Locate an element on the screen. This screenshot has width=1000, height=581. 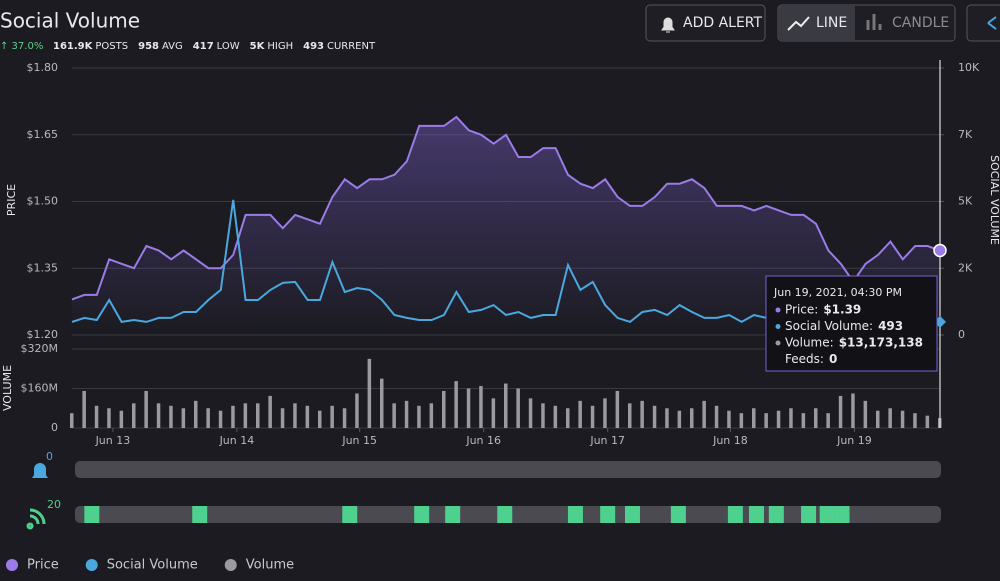
tooltip-label: Price: is located at coordinates (801, 310).